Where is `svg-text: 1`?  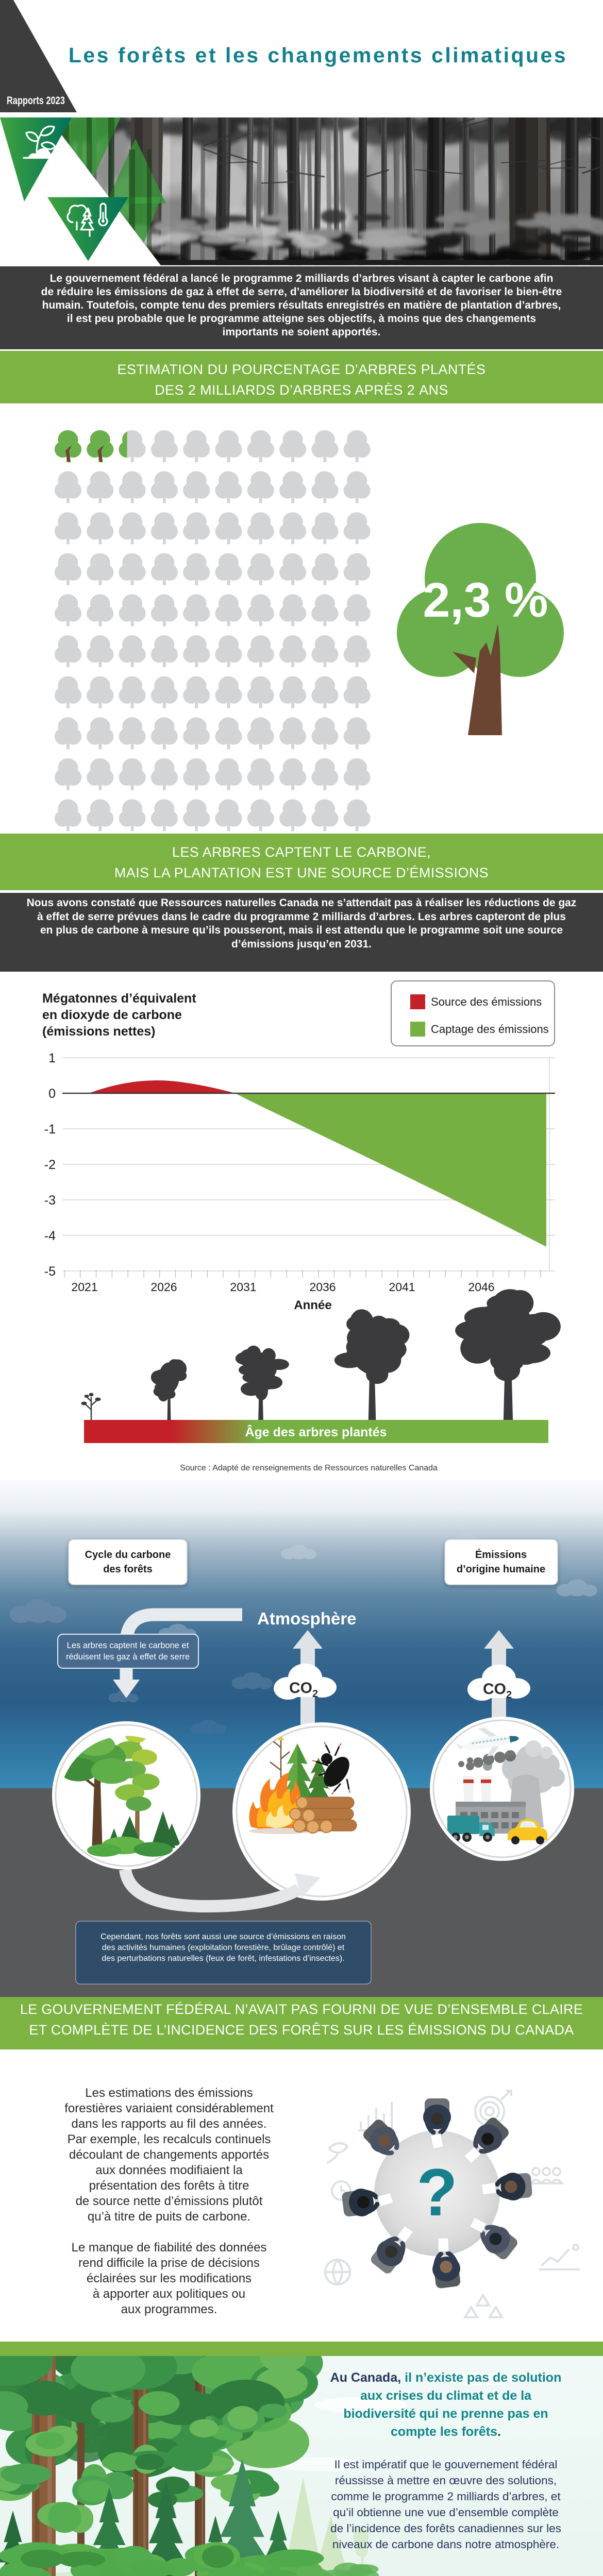
svg-text: 1 is located at coordinates (52, 1058).